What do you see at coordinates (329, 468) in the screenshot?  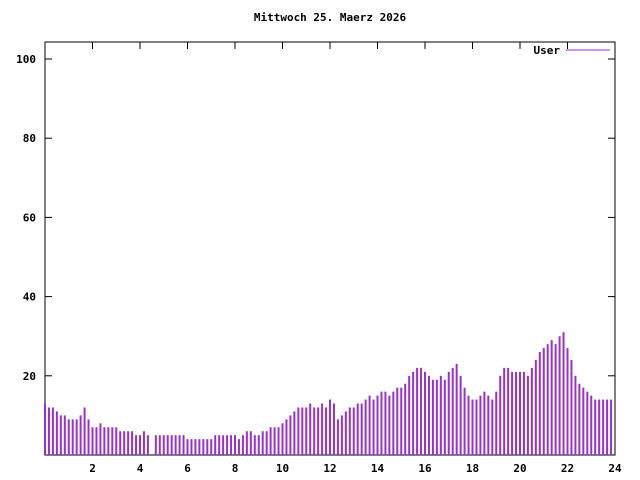 I see `x-tick-label: 12` at bounding box center [329, 468].